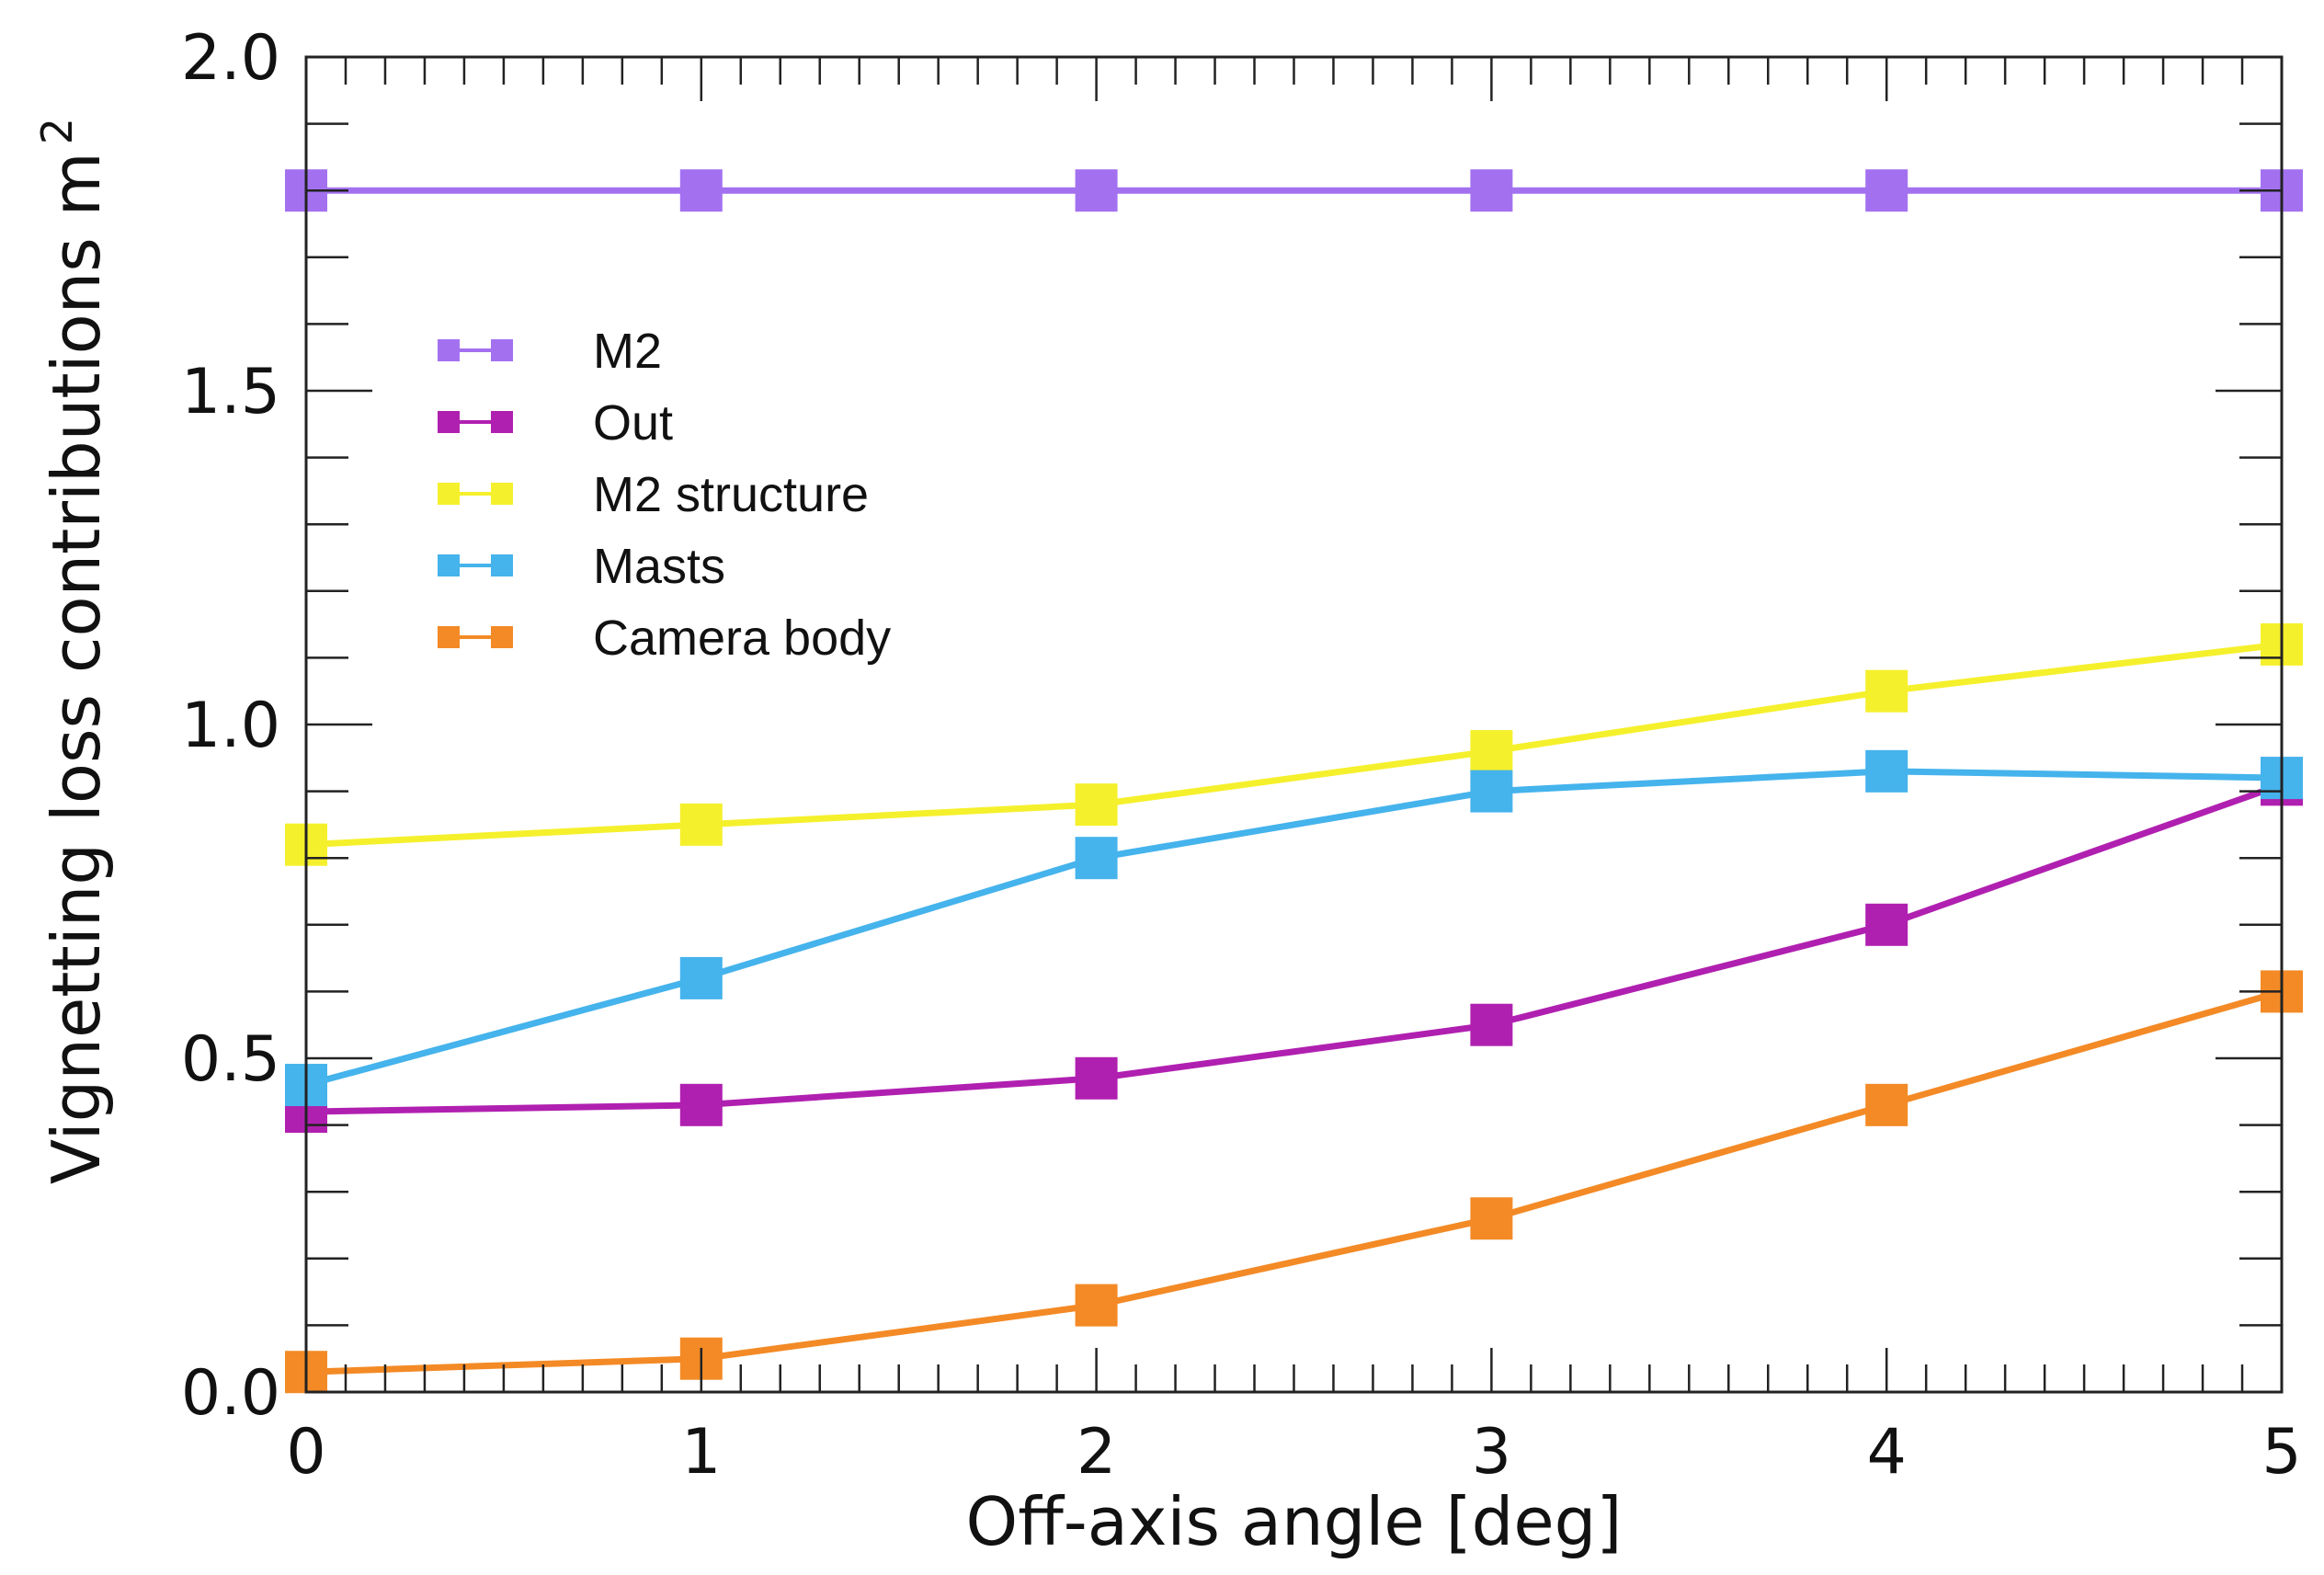 The width and height of the screenshot is (2324, 1575). I want to click on legend-item-masts: Masts, so click(582, 566).